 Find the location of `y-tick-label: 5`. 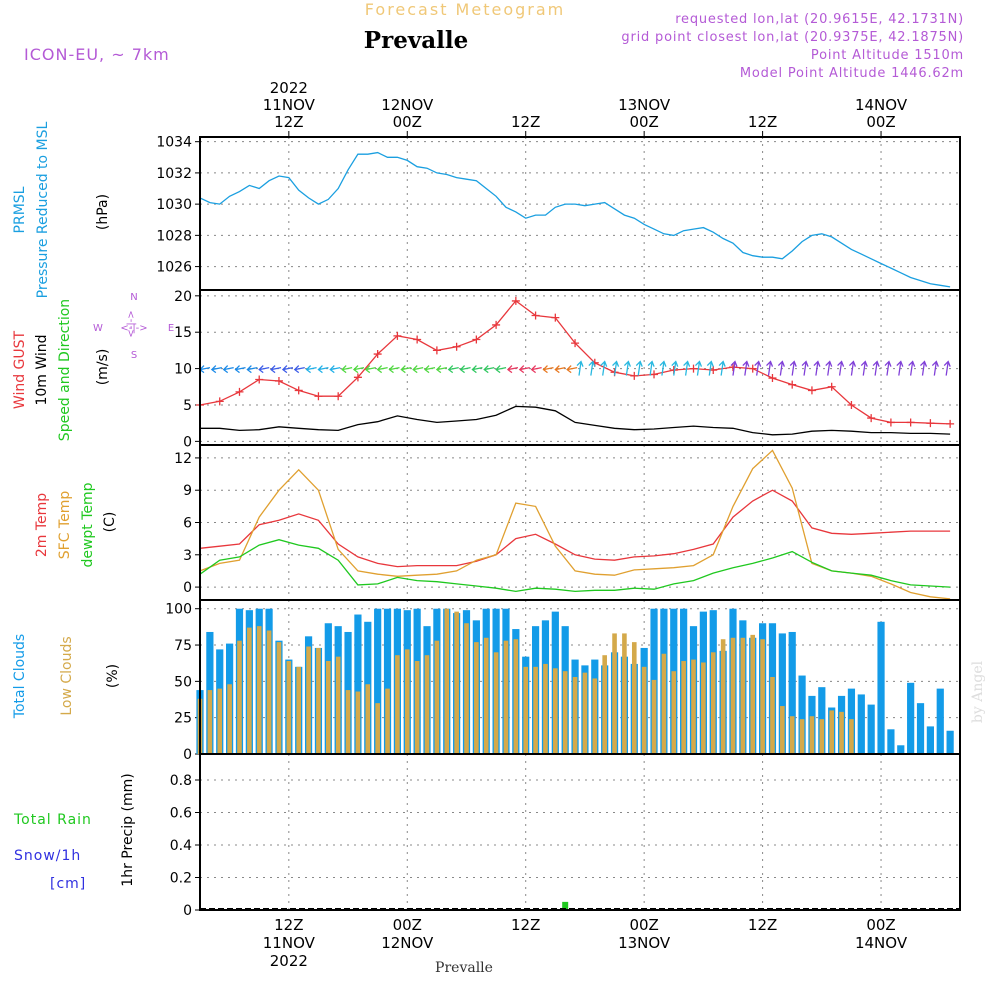

y-tick-label: 5 is located at coordinates (187, 406).